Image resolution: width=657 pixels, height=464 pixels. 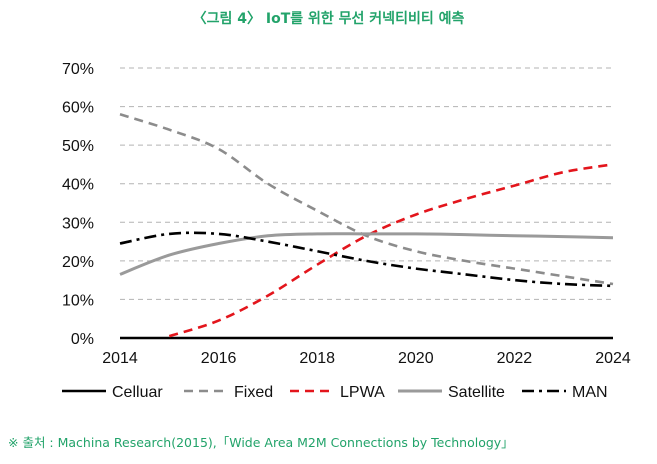 I want to click on x-axis-ticks: 2014 2016 2018 2020 2022 2024, so click(x=366, y=358).